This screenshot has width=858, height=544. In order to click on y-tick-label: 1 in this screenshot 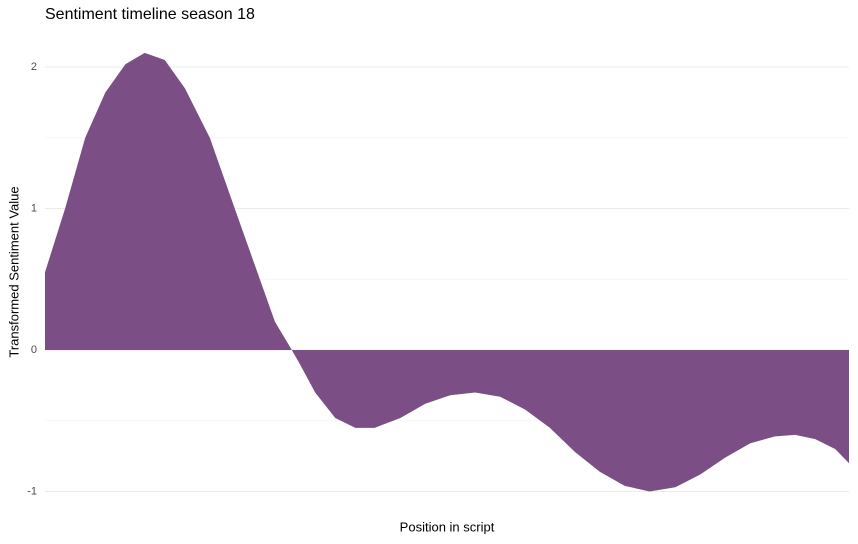, I will do `click(34, 208)`.